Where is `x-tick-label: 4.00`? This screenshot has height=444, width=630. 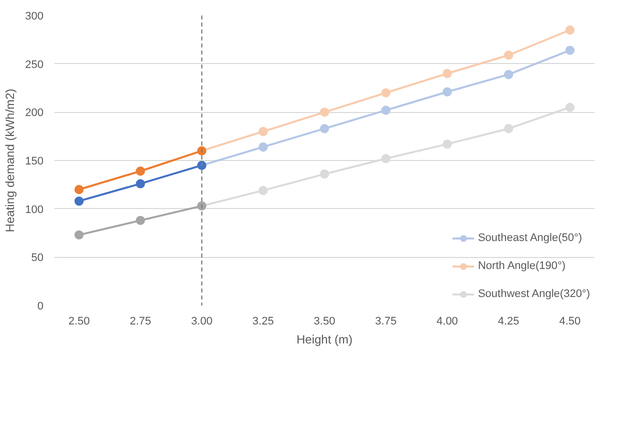 x-tick-label: 4.00 is located at coordinates (447, 322).